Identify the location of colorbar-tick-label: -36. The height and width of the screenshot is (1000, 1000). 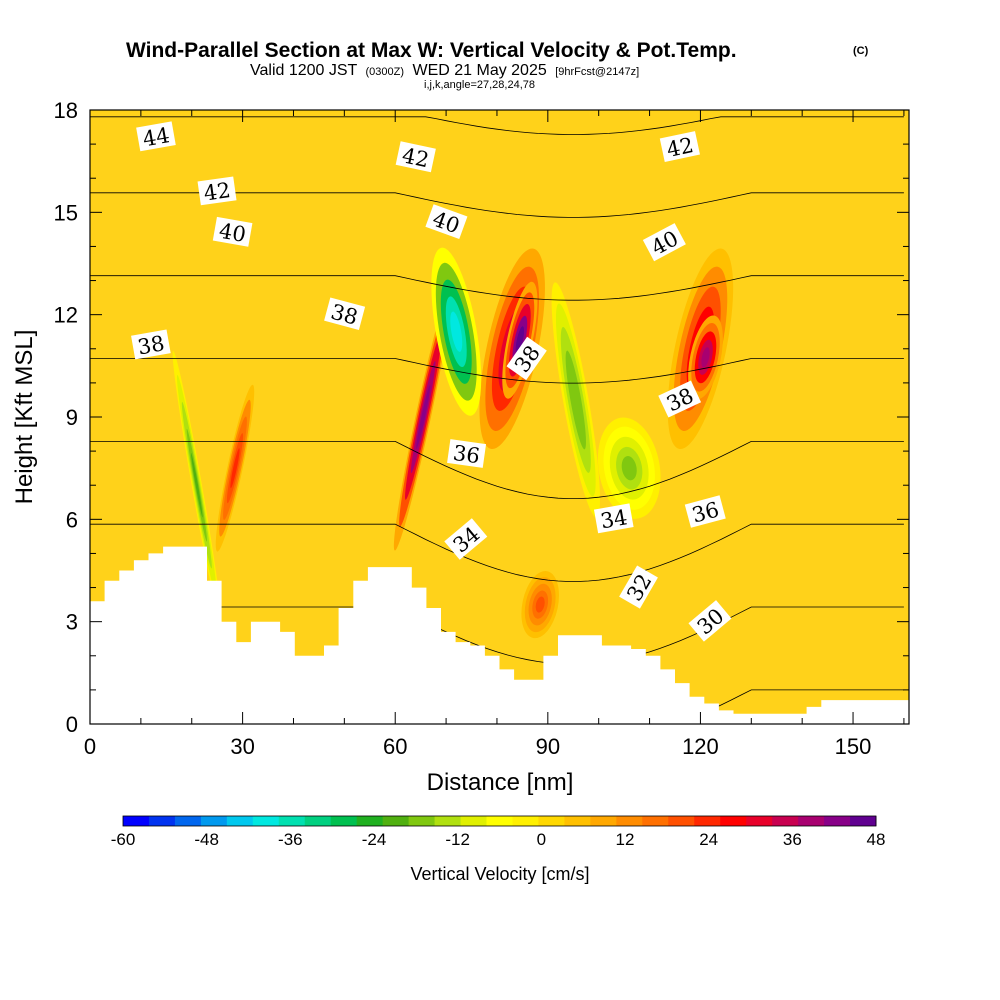
(290, 839).